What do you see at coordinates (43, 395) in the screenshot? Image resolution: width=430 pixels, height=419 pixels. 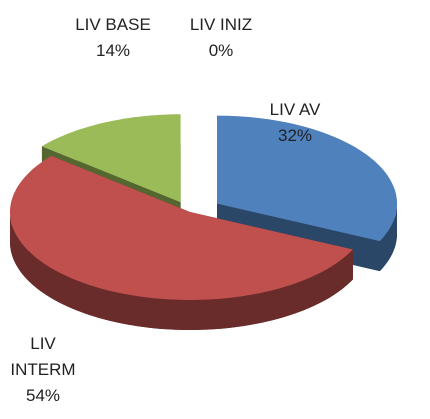 I see `value-label: 54%` at bounding box center [43, 395].